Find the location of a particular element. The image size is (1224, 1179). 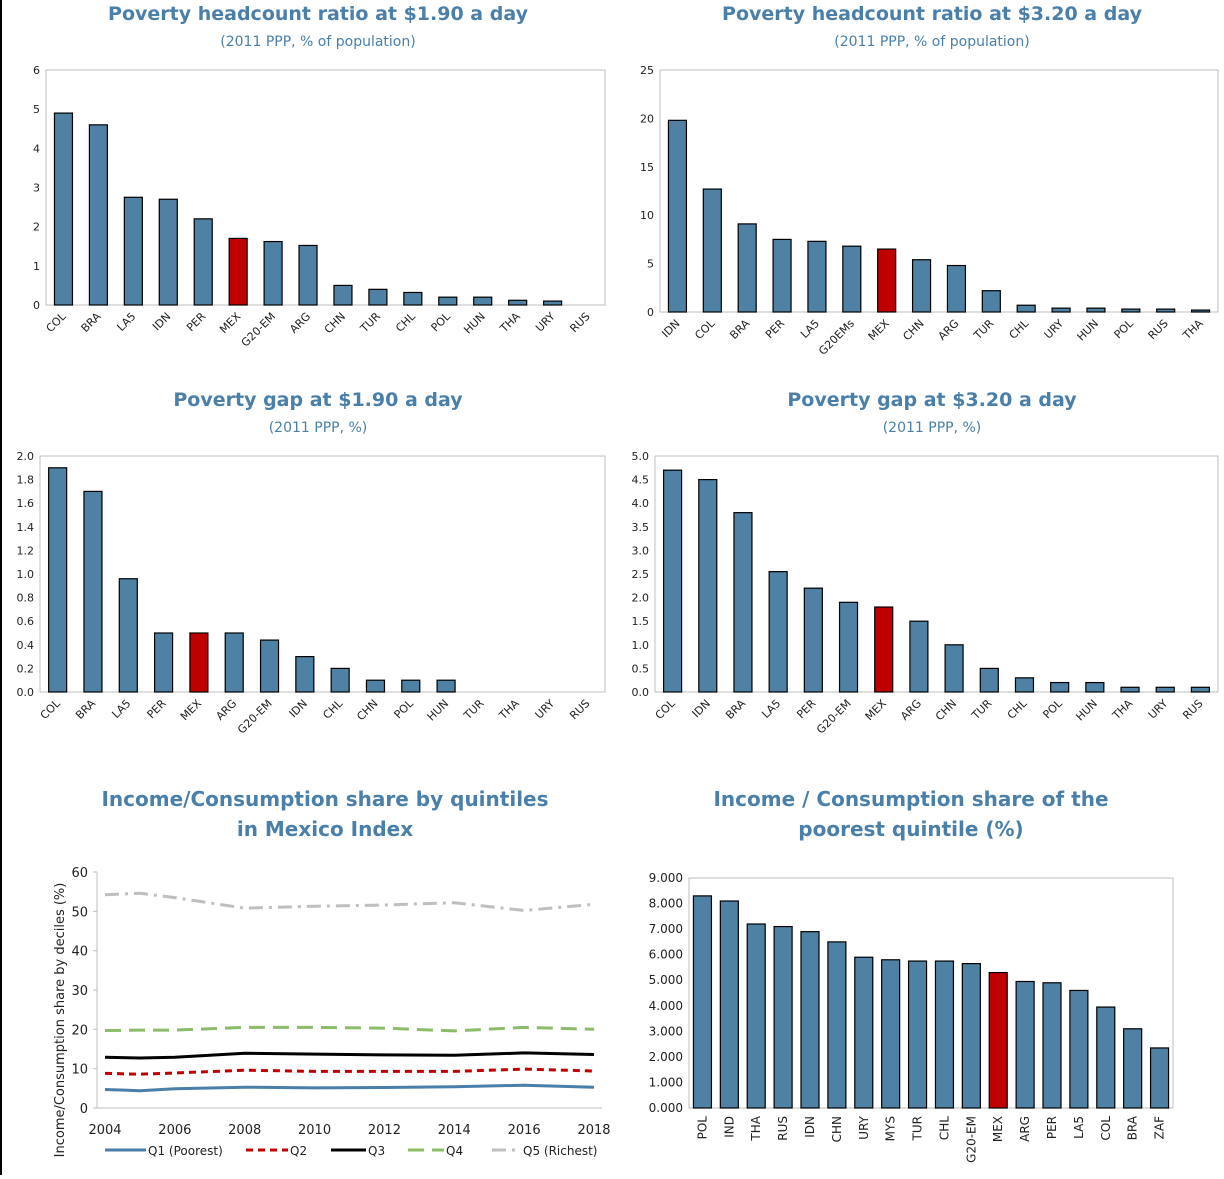

bar-arg is located at coordinates (234, 662).